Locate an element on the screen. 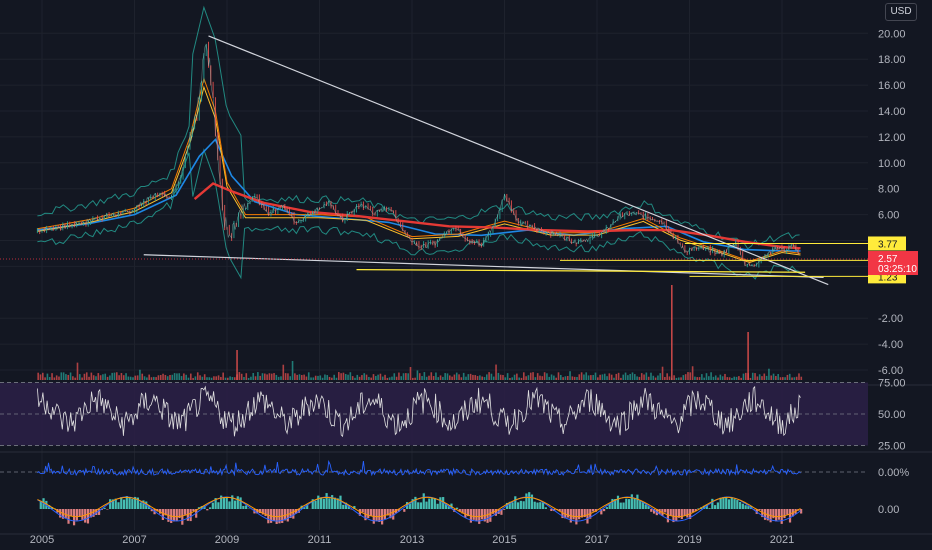  momentum-pane is located at coordinates (434, 468).